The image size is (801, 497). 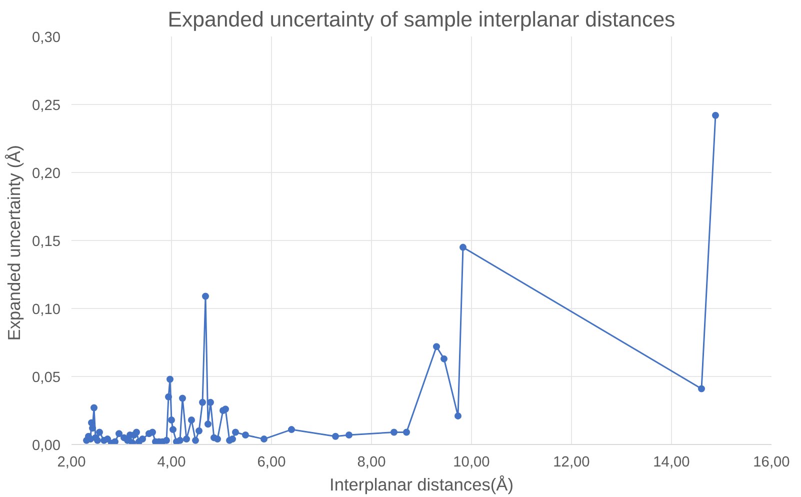 I want to click on x-tick-label: 8,00, so click(x=371, y=462).